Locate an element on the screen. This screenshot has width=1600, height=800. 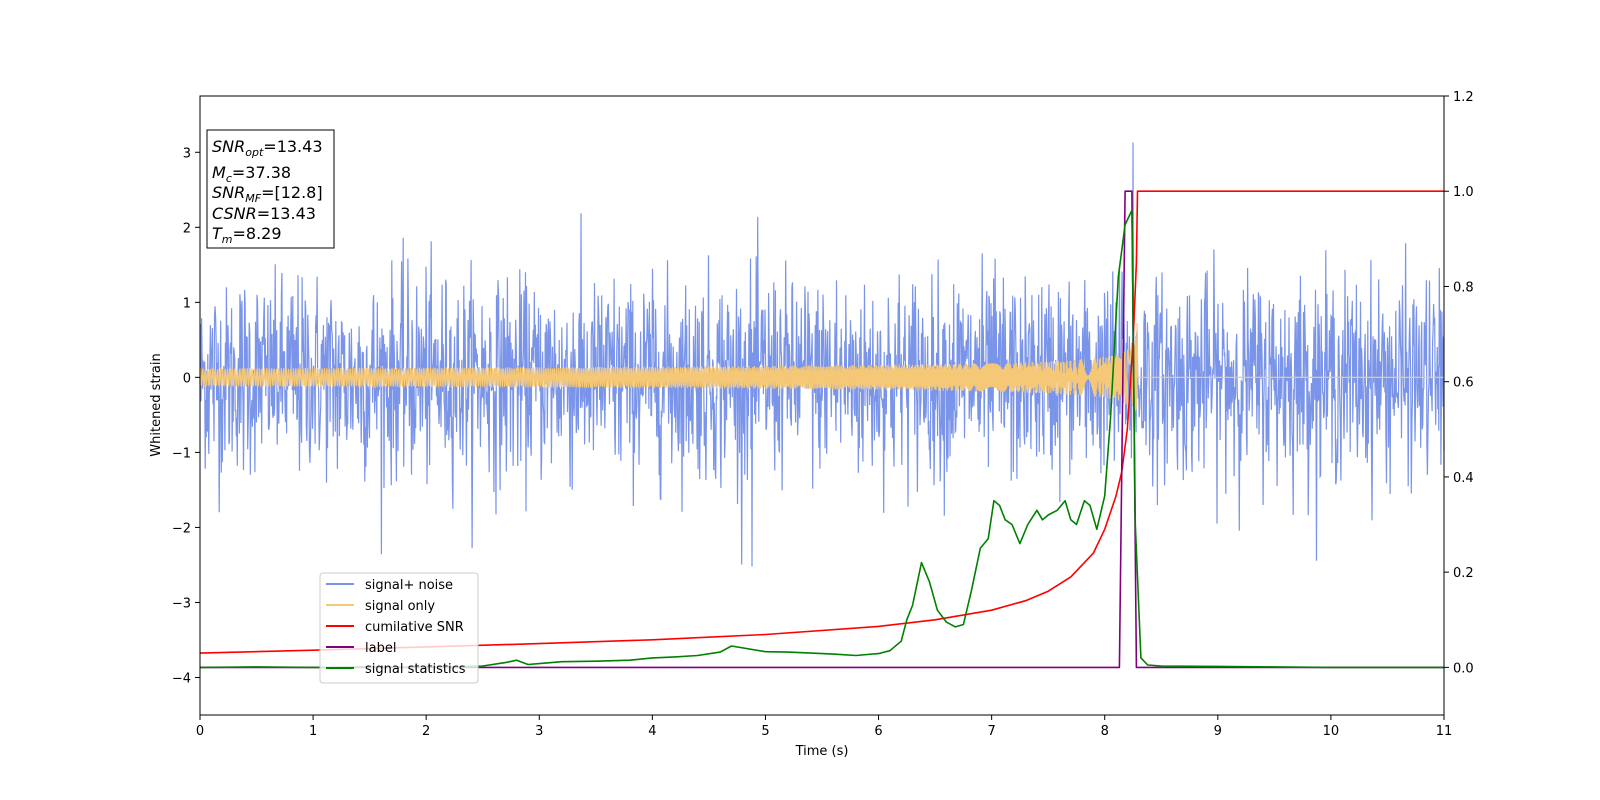
x-tick-label: 4 is located at coordinates (652, 731).